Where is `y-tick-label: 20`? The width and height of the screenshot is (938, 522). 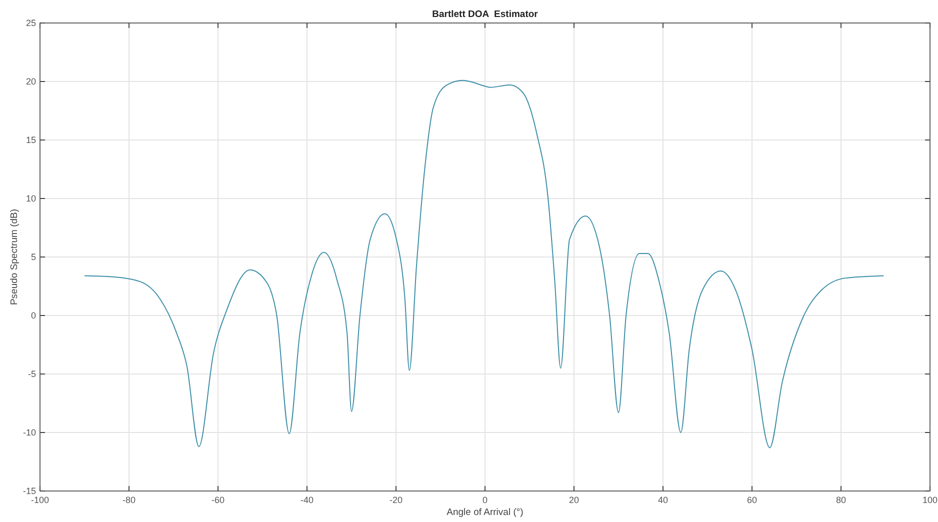 y-tick-label: 20 is located at coordinates (31, 81).